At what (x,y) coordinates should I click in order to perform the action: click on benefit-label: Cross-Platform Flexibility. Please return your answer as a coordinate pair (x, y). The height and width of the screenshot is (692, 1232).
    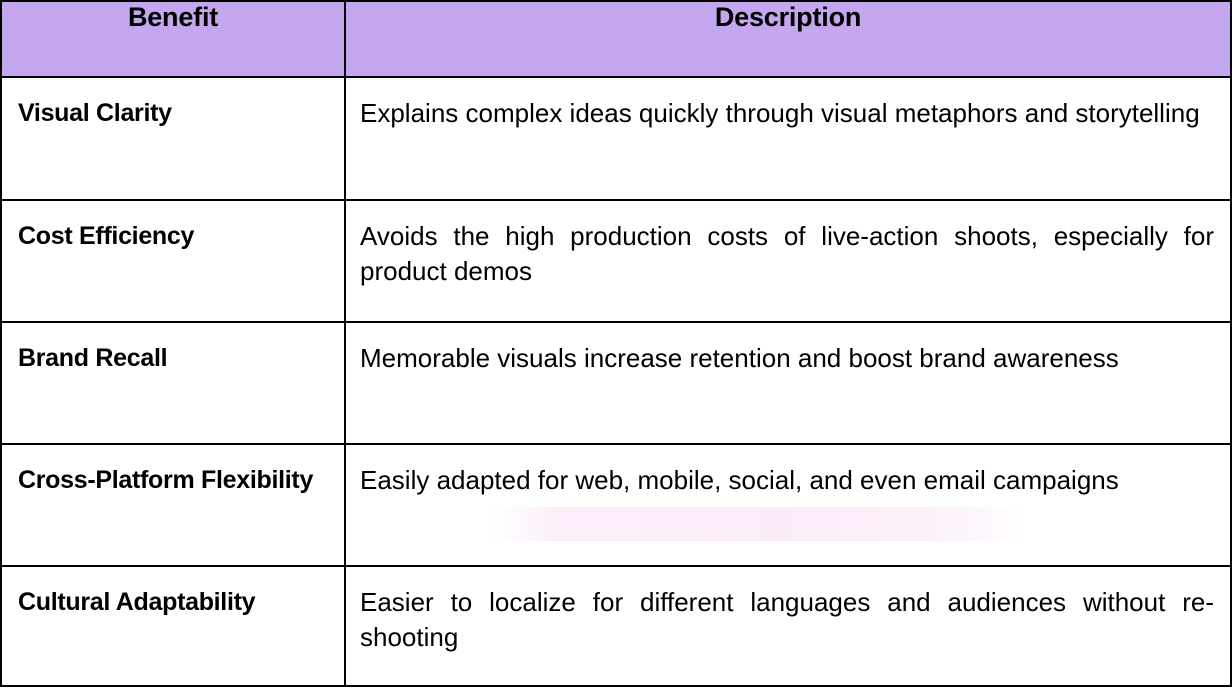
    Looking at the image, I should click on (173, 505).